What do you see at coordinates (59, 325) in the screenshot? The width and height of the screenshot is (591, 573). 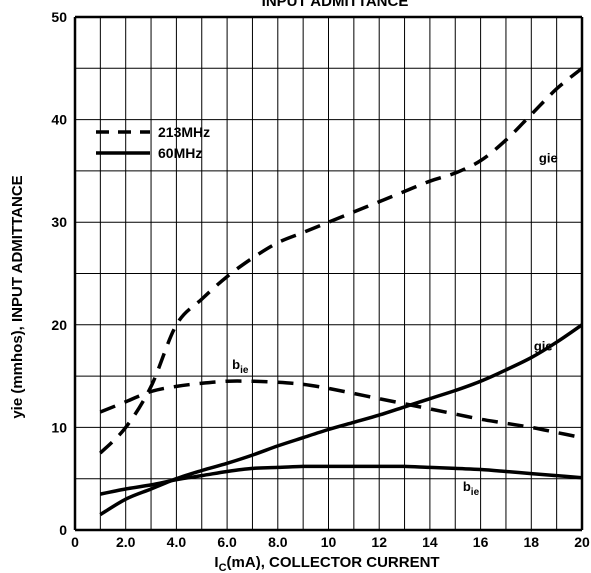 I see `y-tick-label: 20` at bounding box center [59, 325].